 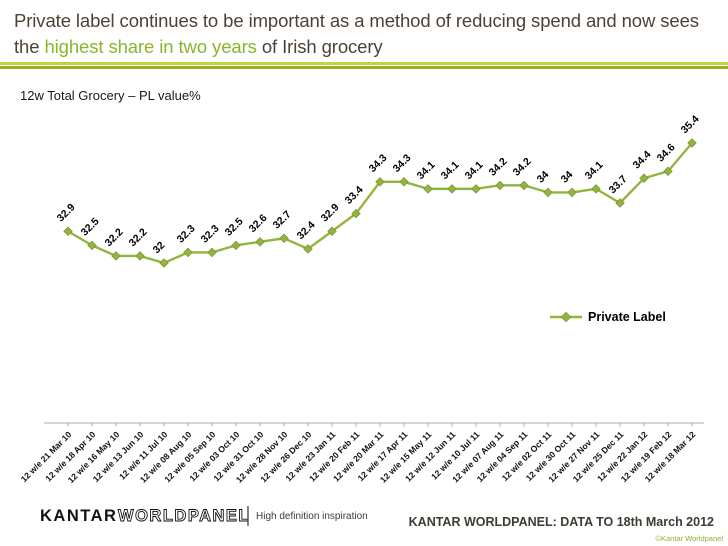 I want to click on legend-label: Private Label, so click(x=627, y=317).